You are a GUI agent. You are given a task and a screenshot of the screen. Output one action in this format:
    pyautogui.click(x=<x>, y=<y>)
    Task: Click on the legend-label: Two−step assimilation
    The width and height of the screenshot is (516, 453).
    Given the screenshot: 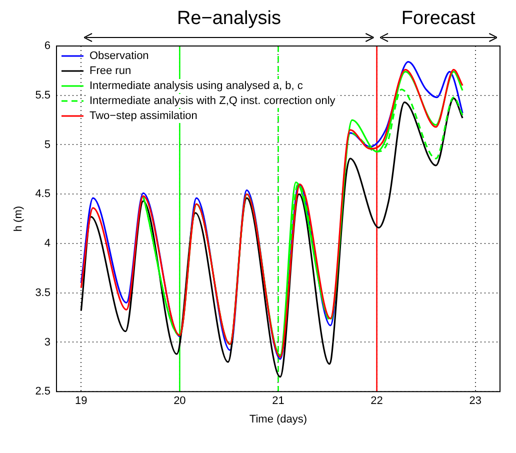 What is the action you would take?
    pyautogui.click(x=143, y=116)
    